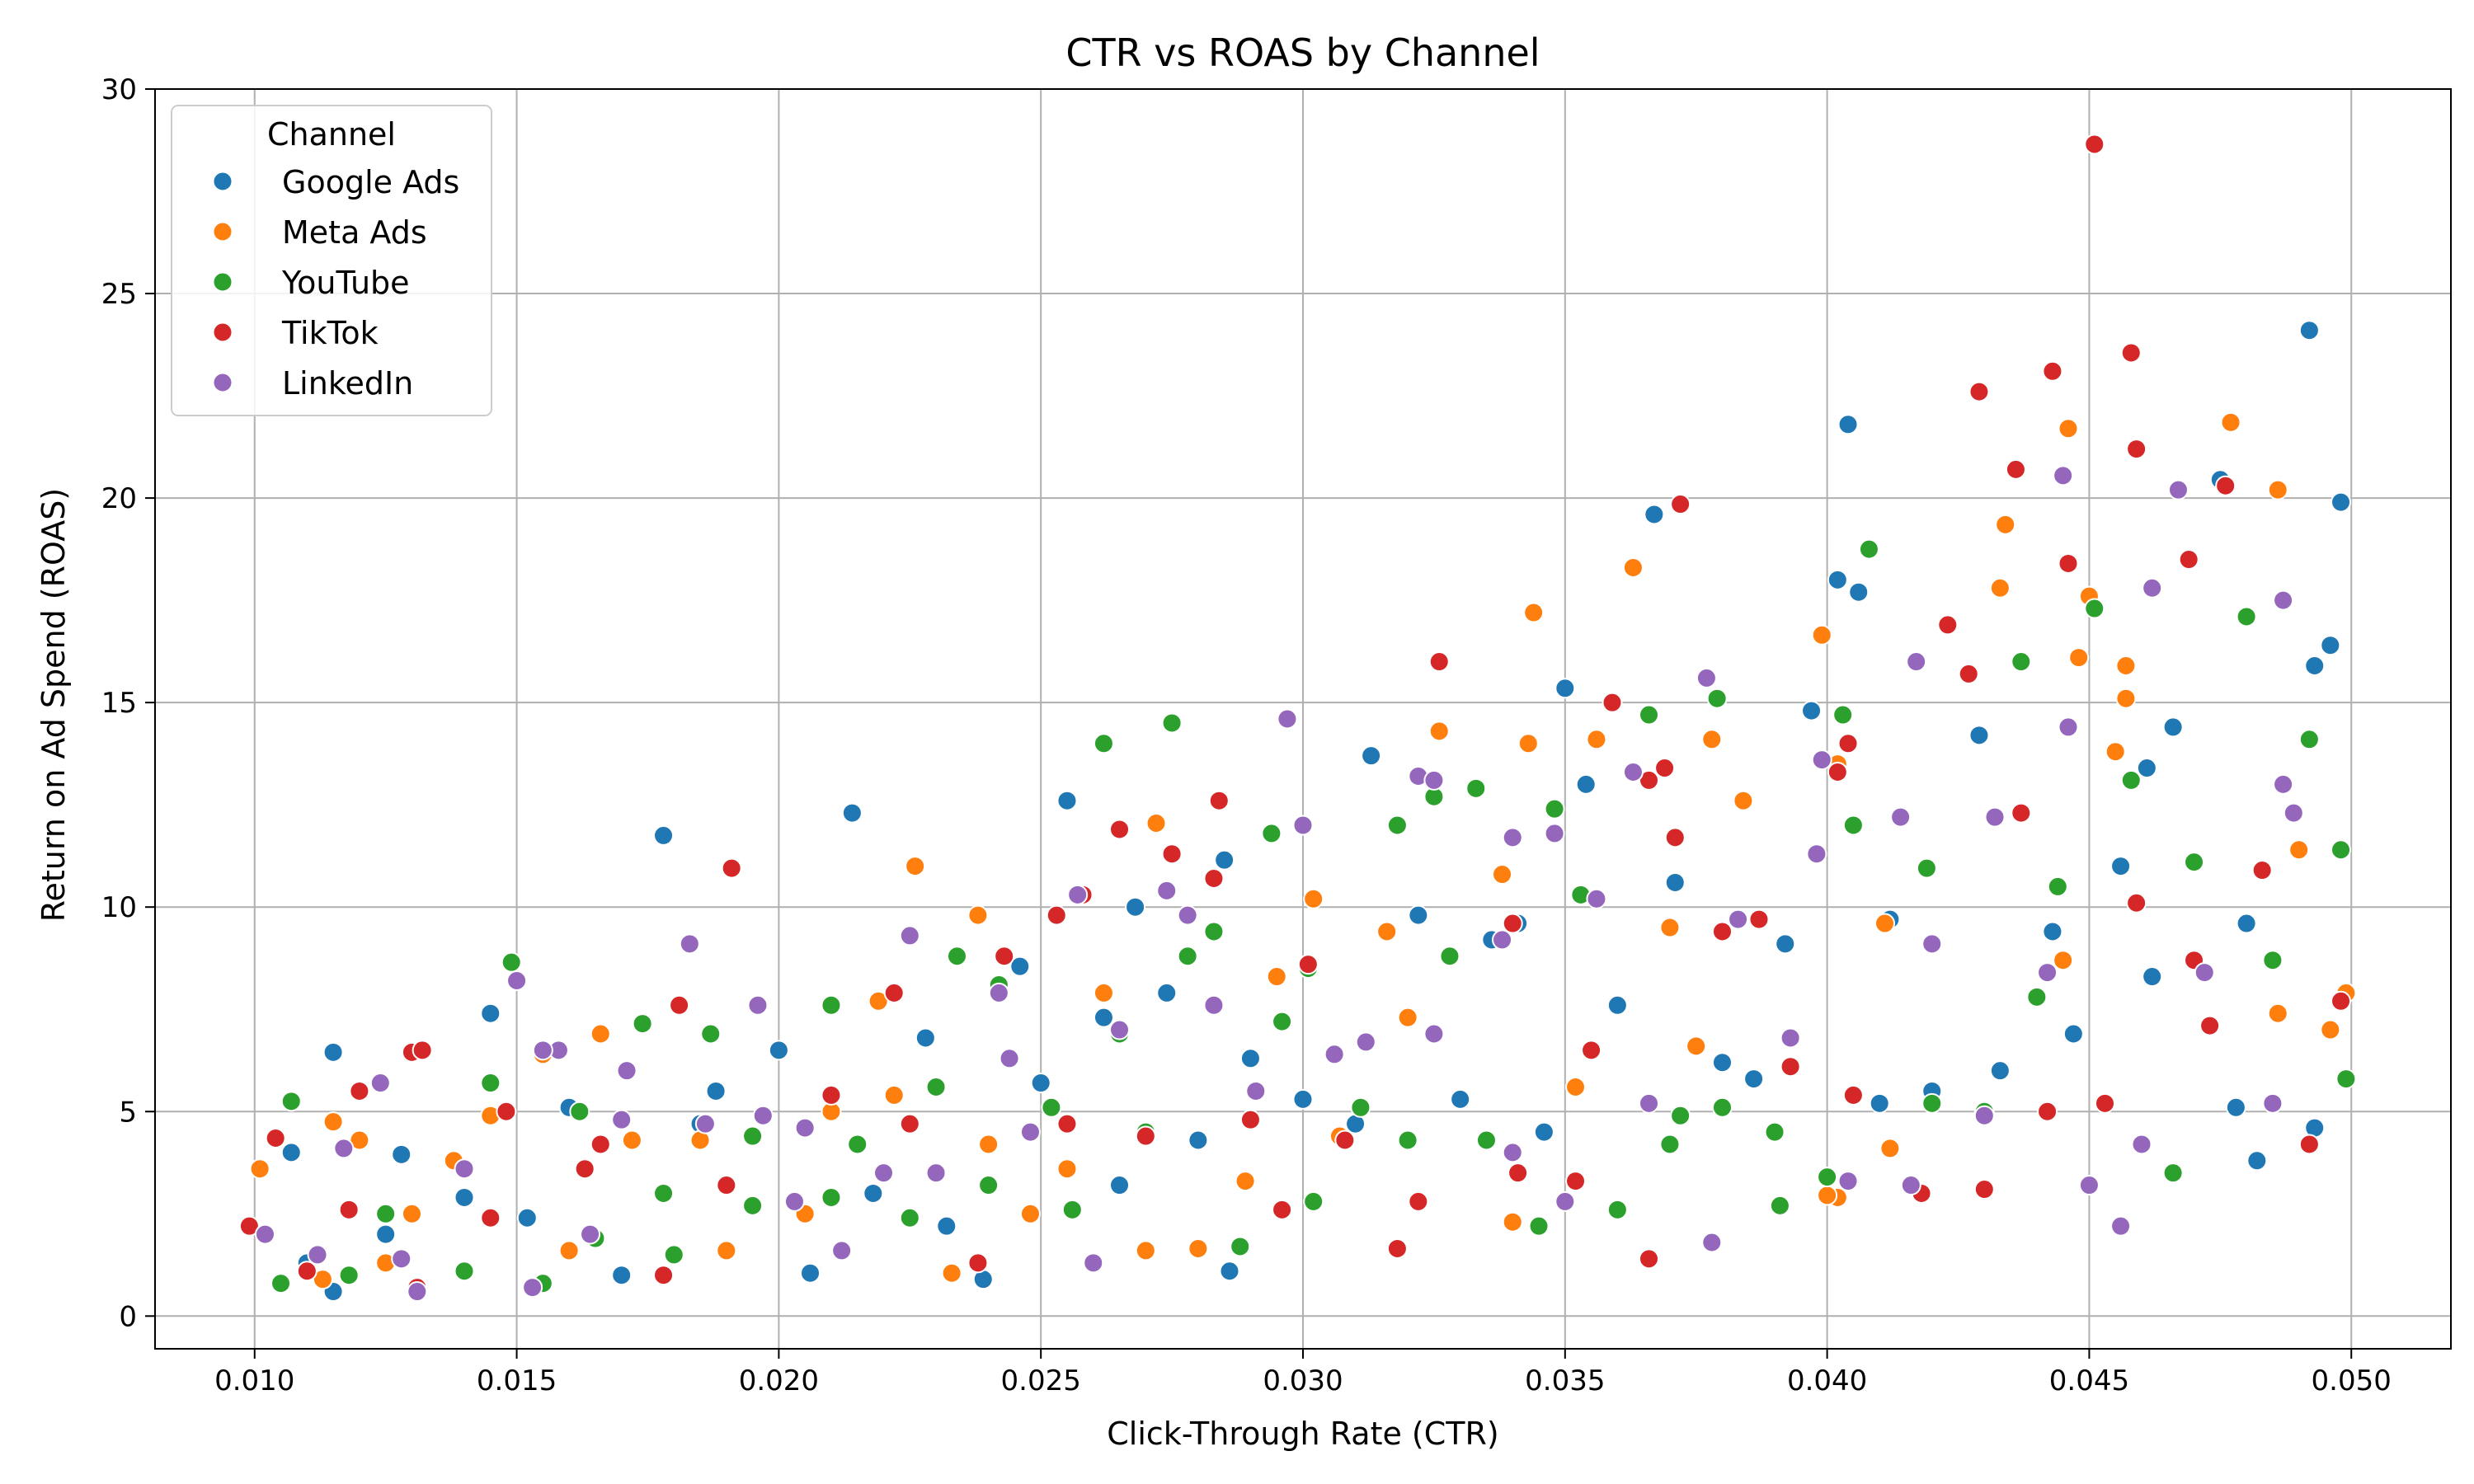  Describe the element at coordinates (517, 1380) in the screenshot. I see `x-tick-label: 0.015` at that location.